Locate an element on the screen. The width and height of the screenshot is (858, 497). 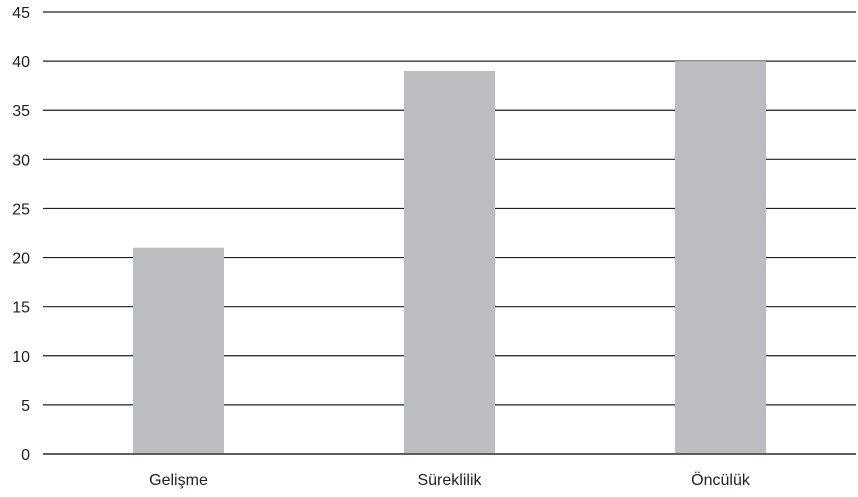
y-axis-tick-labels: 0 5 10 15 20 25 30 35 40 45 is located at coordinates (21, 234).